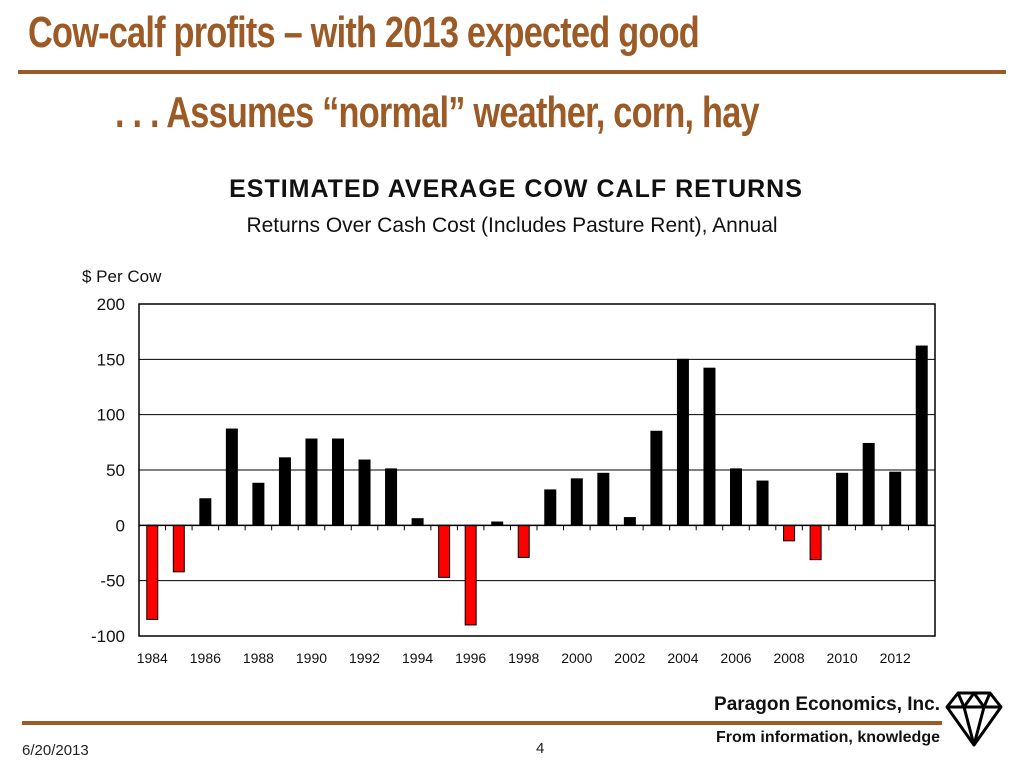 The height and width of the screenshot is (768, 1024). I want to click on bar-1999, so click(550, 507).